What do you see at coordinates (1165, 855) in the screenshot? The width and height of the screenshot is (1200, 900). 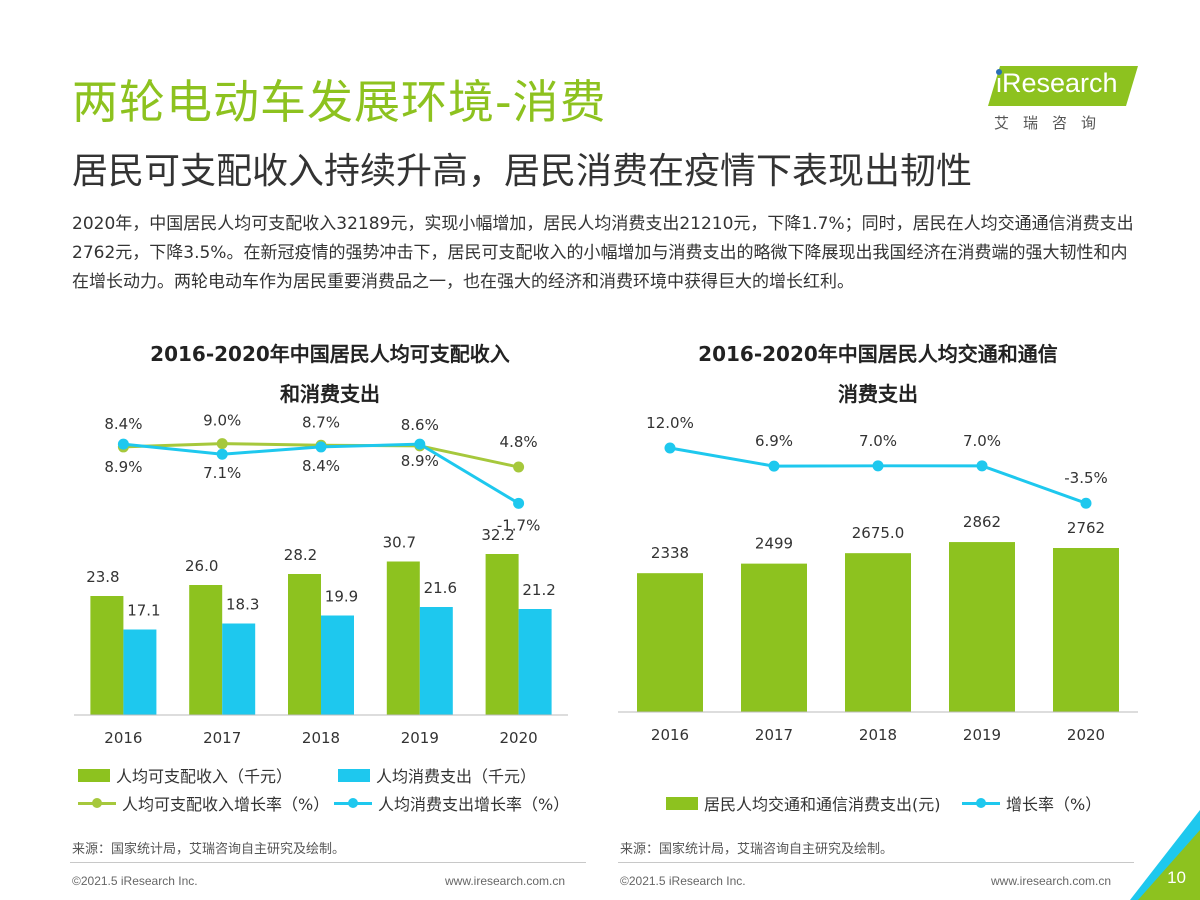 I see `corner-triangle-decoration` at bounding box center [1165, 855].